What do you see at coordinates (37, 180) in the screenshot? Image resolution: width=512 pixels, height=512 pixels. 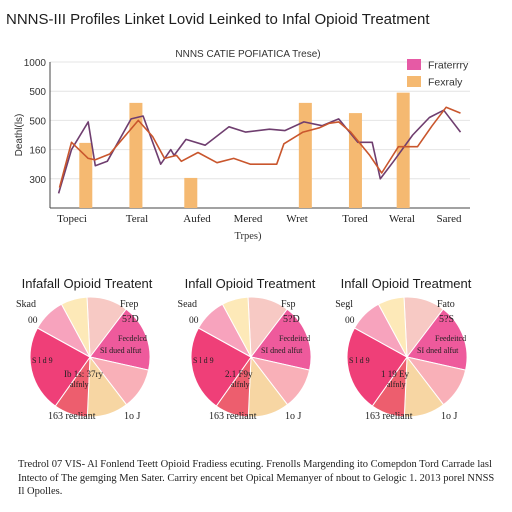 I see `y-tick-label: 300` at bounding box center [37, 180].